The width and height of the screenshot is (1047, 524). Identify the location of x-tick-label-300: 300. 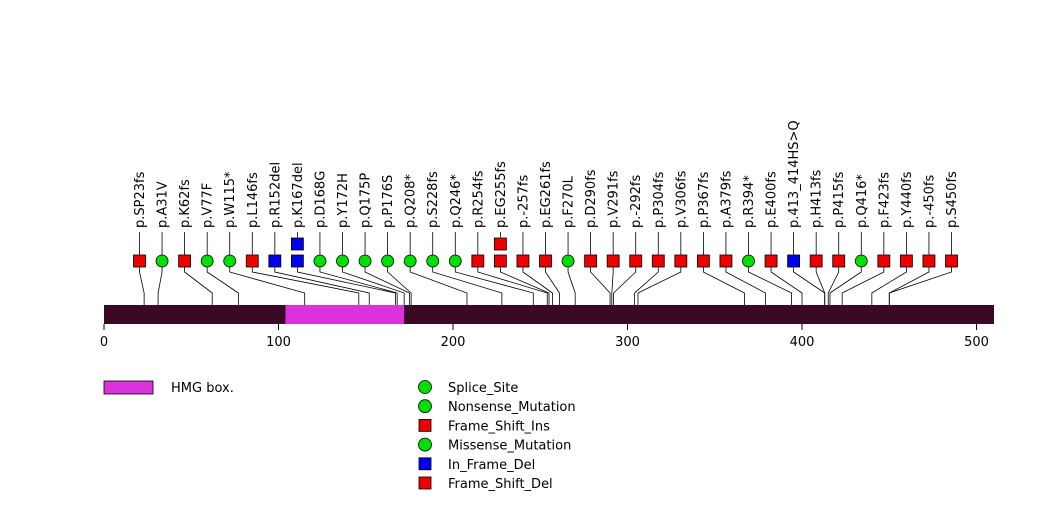
(627, 342).